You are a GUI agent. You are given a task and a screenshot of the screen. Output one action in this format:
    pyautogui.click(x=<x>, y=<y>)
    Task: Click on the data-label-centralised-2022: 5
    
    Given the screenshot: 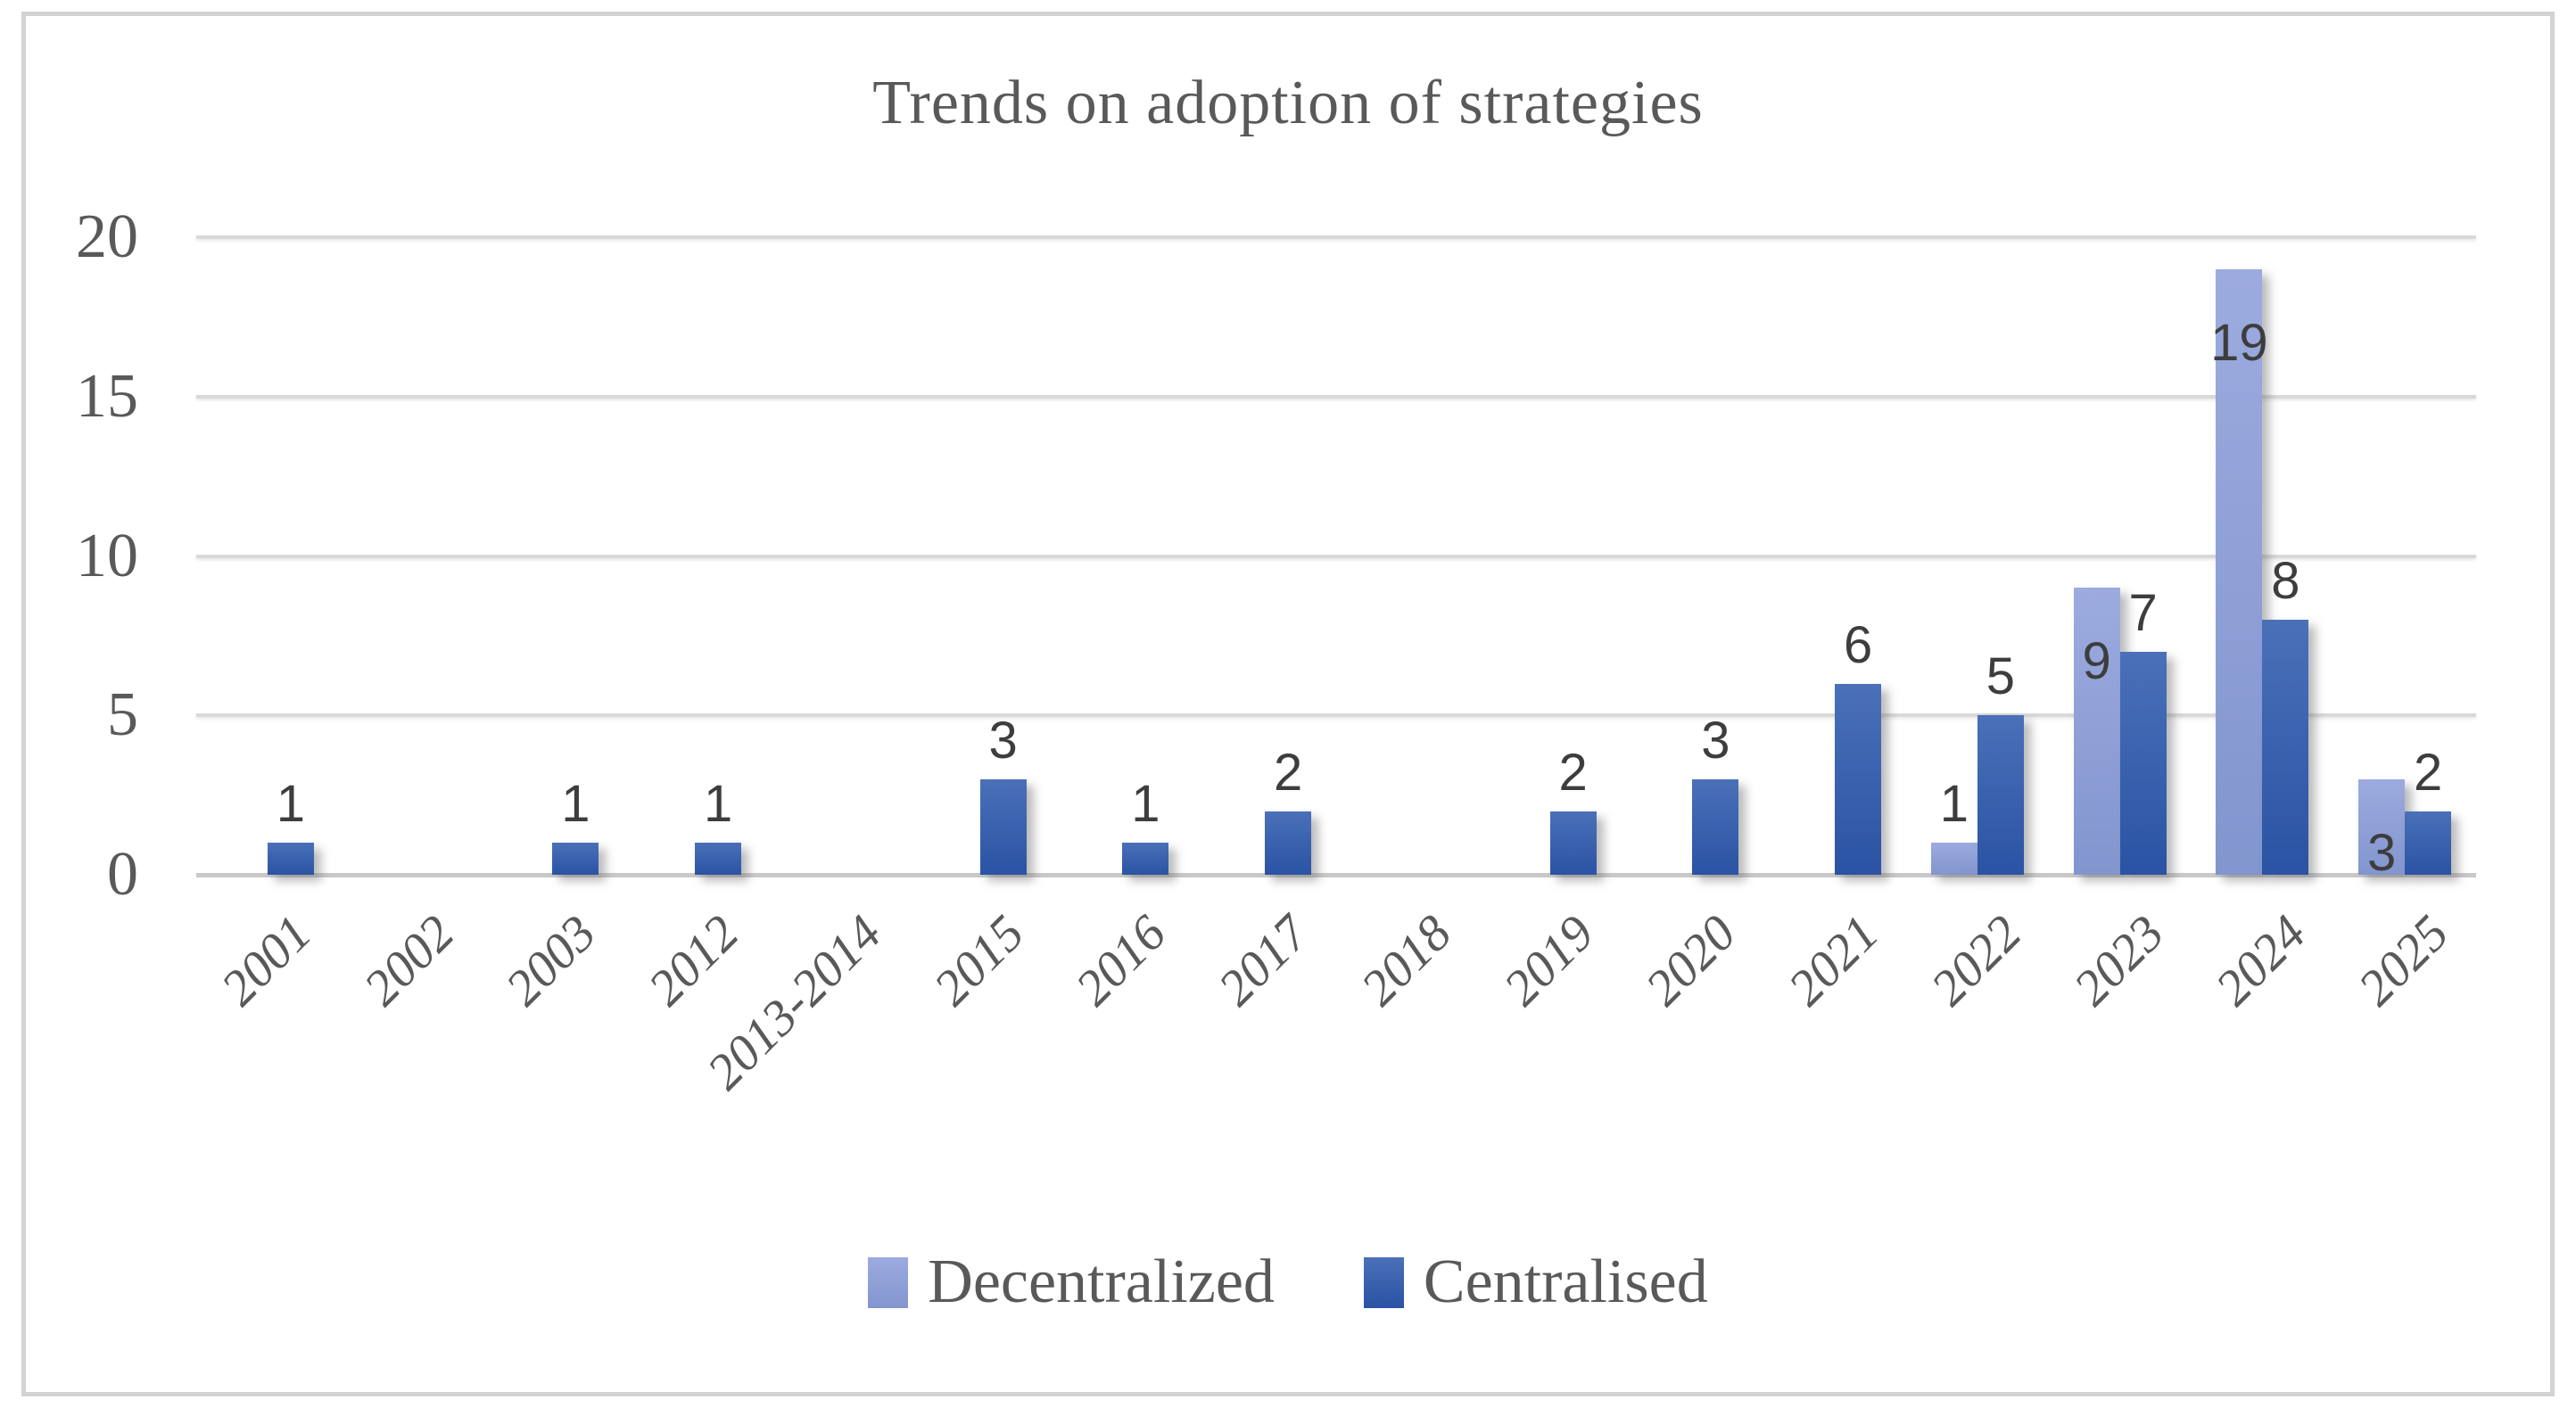 What is the action you would take?
    pyautogui.click(x=2000, y=676)
    